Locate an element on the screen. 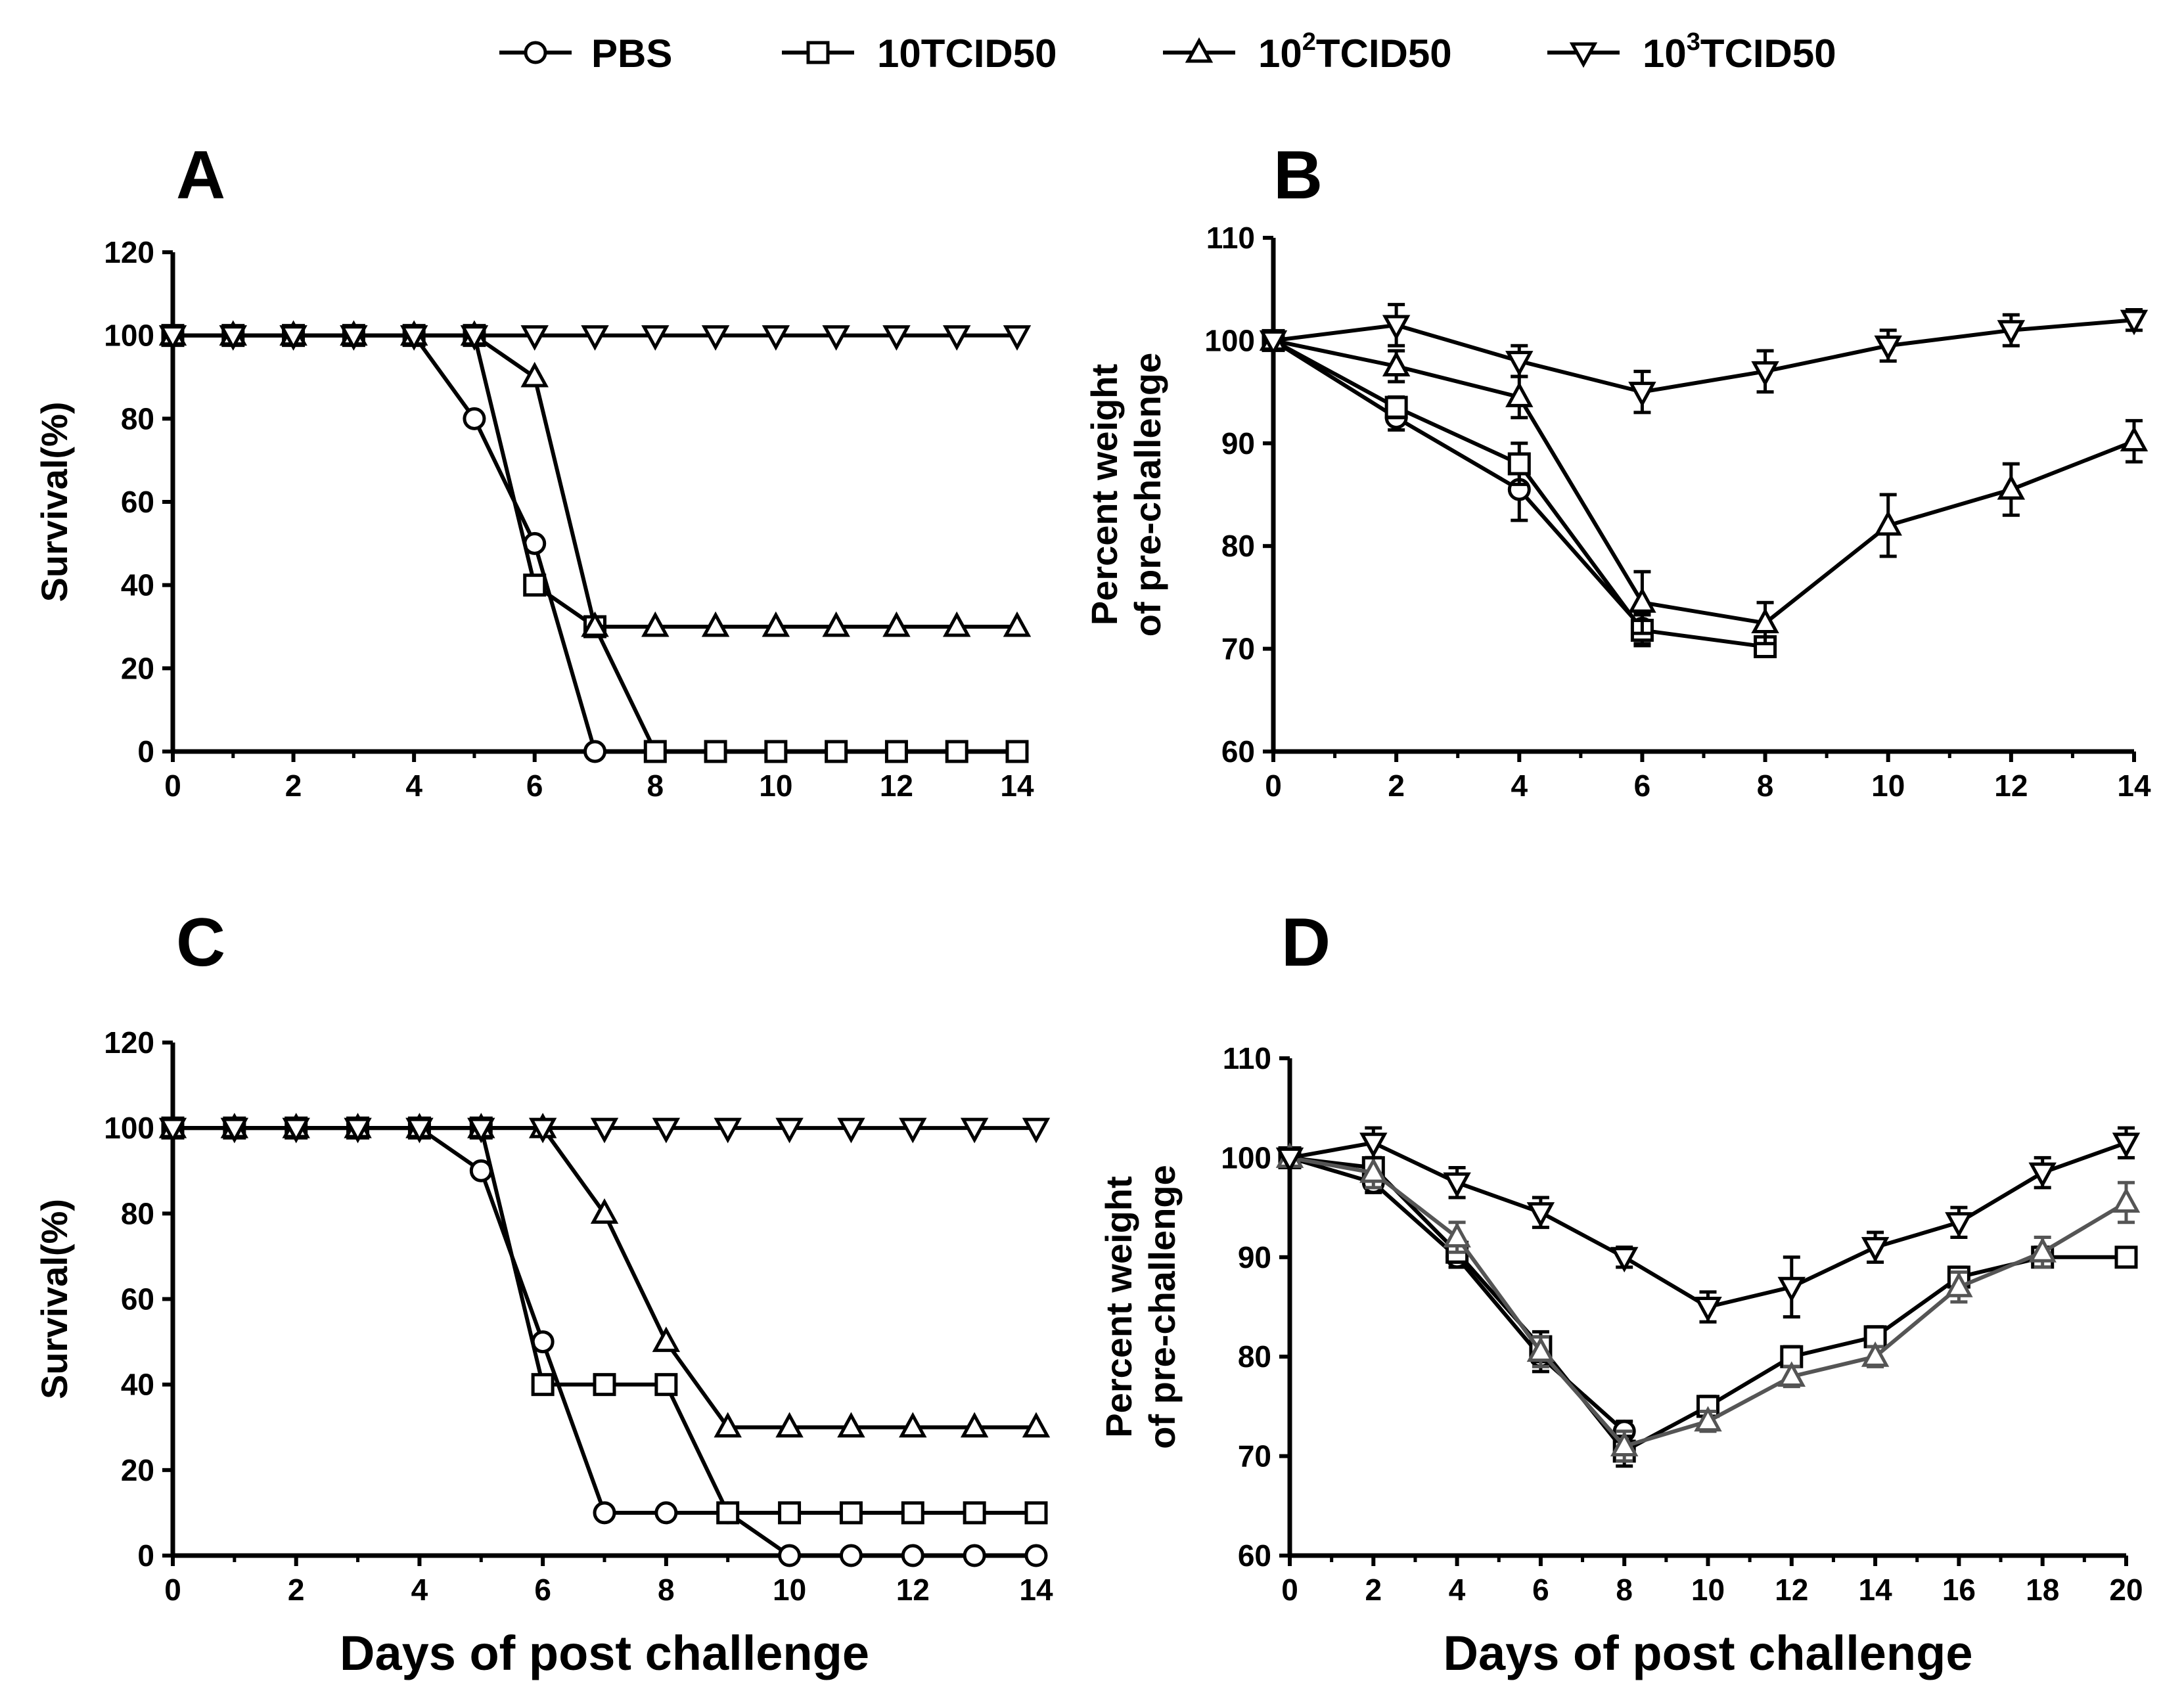  chart-c-line-10tcid50 is located at coordinates (604, 1320).